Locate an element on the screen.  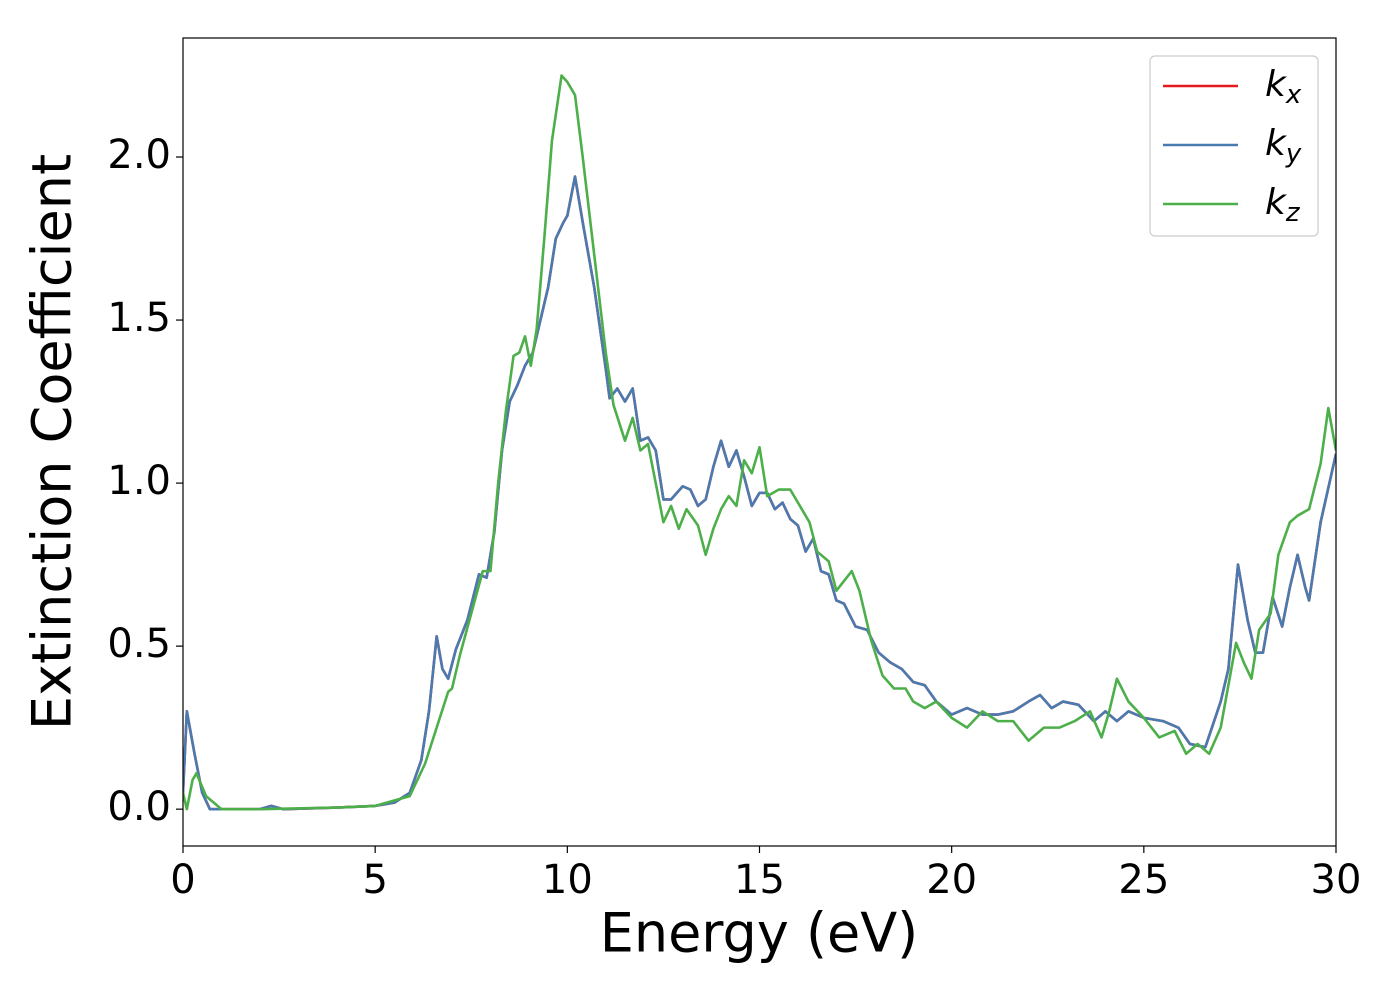
y-axis-title: Extinction Coefficient is located at coordinates (52, 442).